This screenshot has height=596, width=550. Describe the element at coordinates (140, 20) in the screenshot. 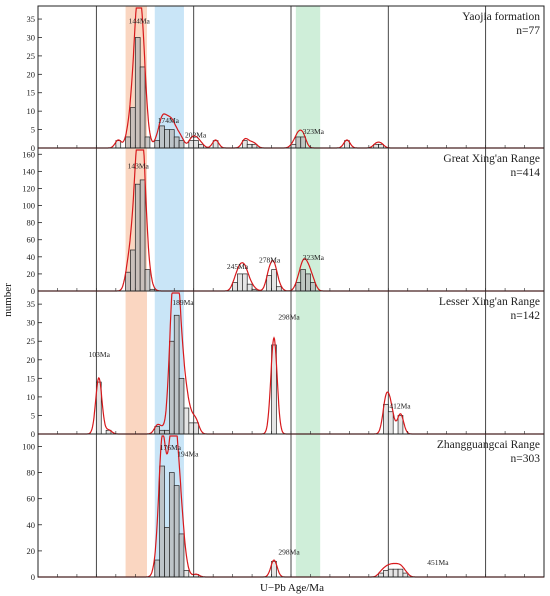

I see `peak-label: 144Ma` at that location.